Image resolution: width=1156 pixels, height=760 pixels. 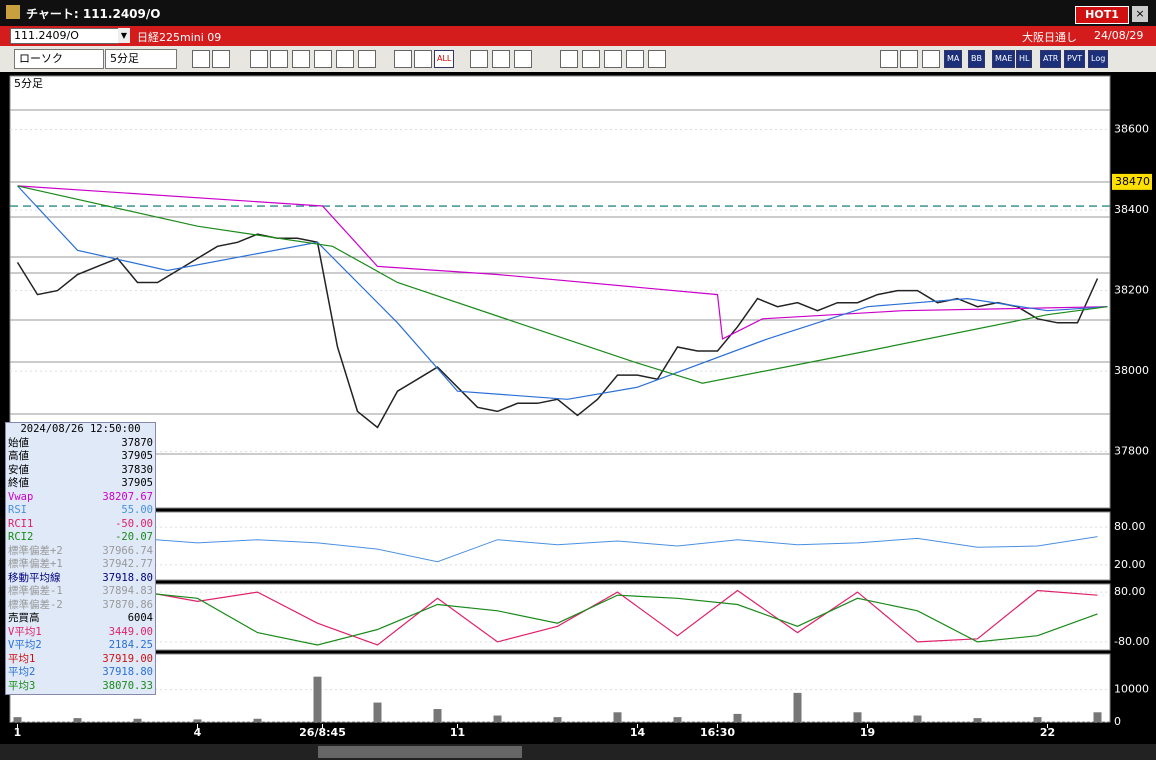 I want to click on symbol-bar: 111.2409/O ▼ 日経225mini 09 大阪日通し 24/08/29, so click(x=578, y=36).